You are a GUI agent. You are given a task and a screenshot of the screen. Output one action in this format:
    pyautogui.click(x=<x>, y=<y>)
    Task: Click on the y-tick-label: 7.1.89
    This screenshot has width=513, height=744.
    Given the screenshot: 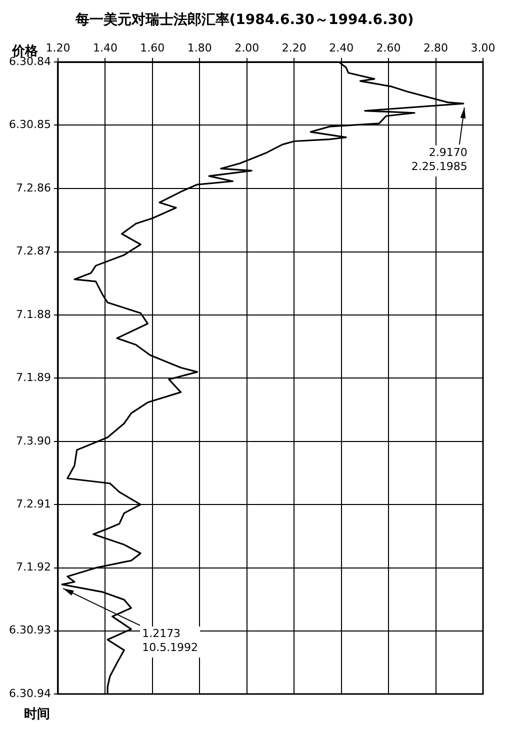 What is the action you would take?
    pyautogui.click(x=33, y=377)
    